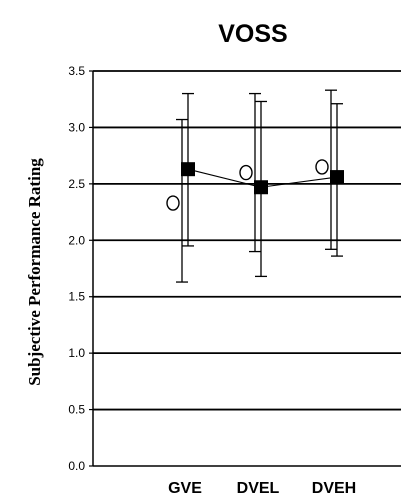 The image size is (401, 502). What do you see at coordinates (252, 34) in the screenshot?
I see `chart-title: VOSS` at bounding box center [252, 34].